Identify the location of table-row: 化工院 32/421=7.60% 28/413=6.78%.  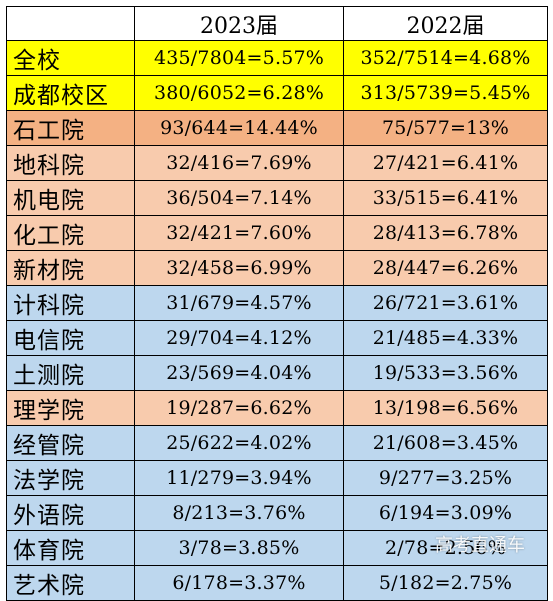
(277, 233).